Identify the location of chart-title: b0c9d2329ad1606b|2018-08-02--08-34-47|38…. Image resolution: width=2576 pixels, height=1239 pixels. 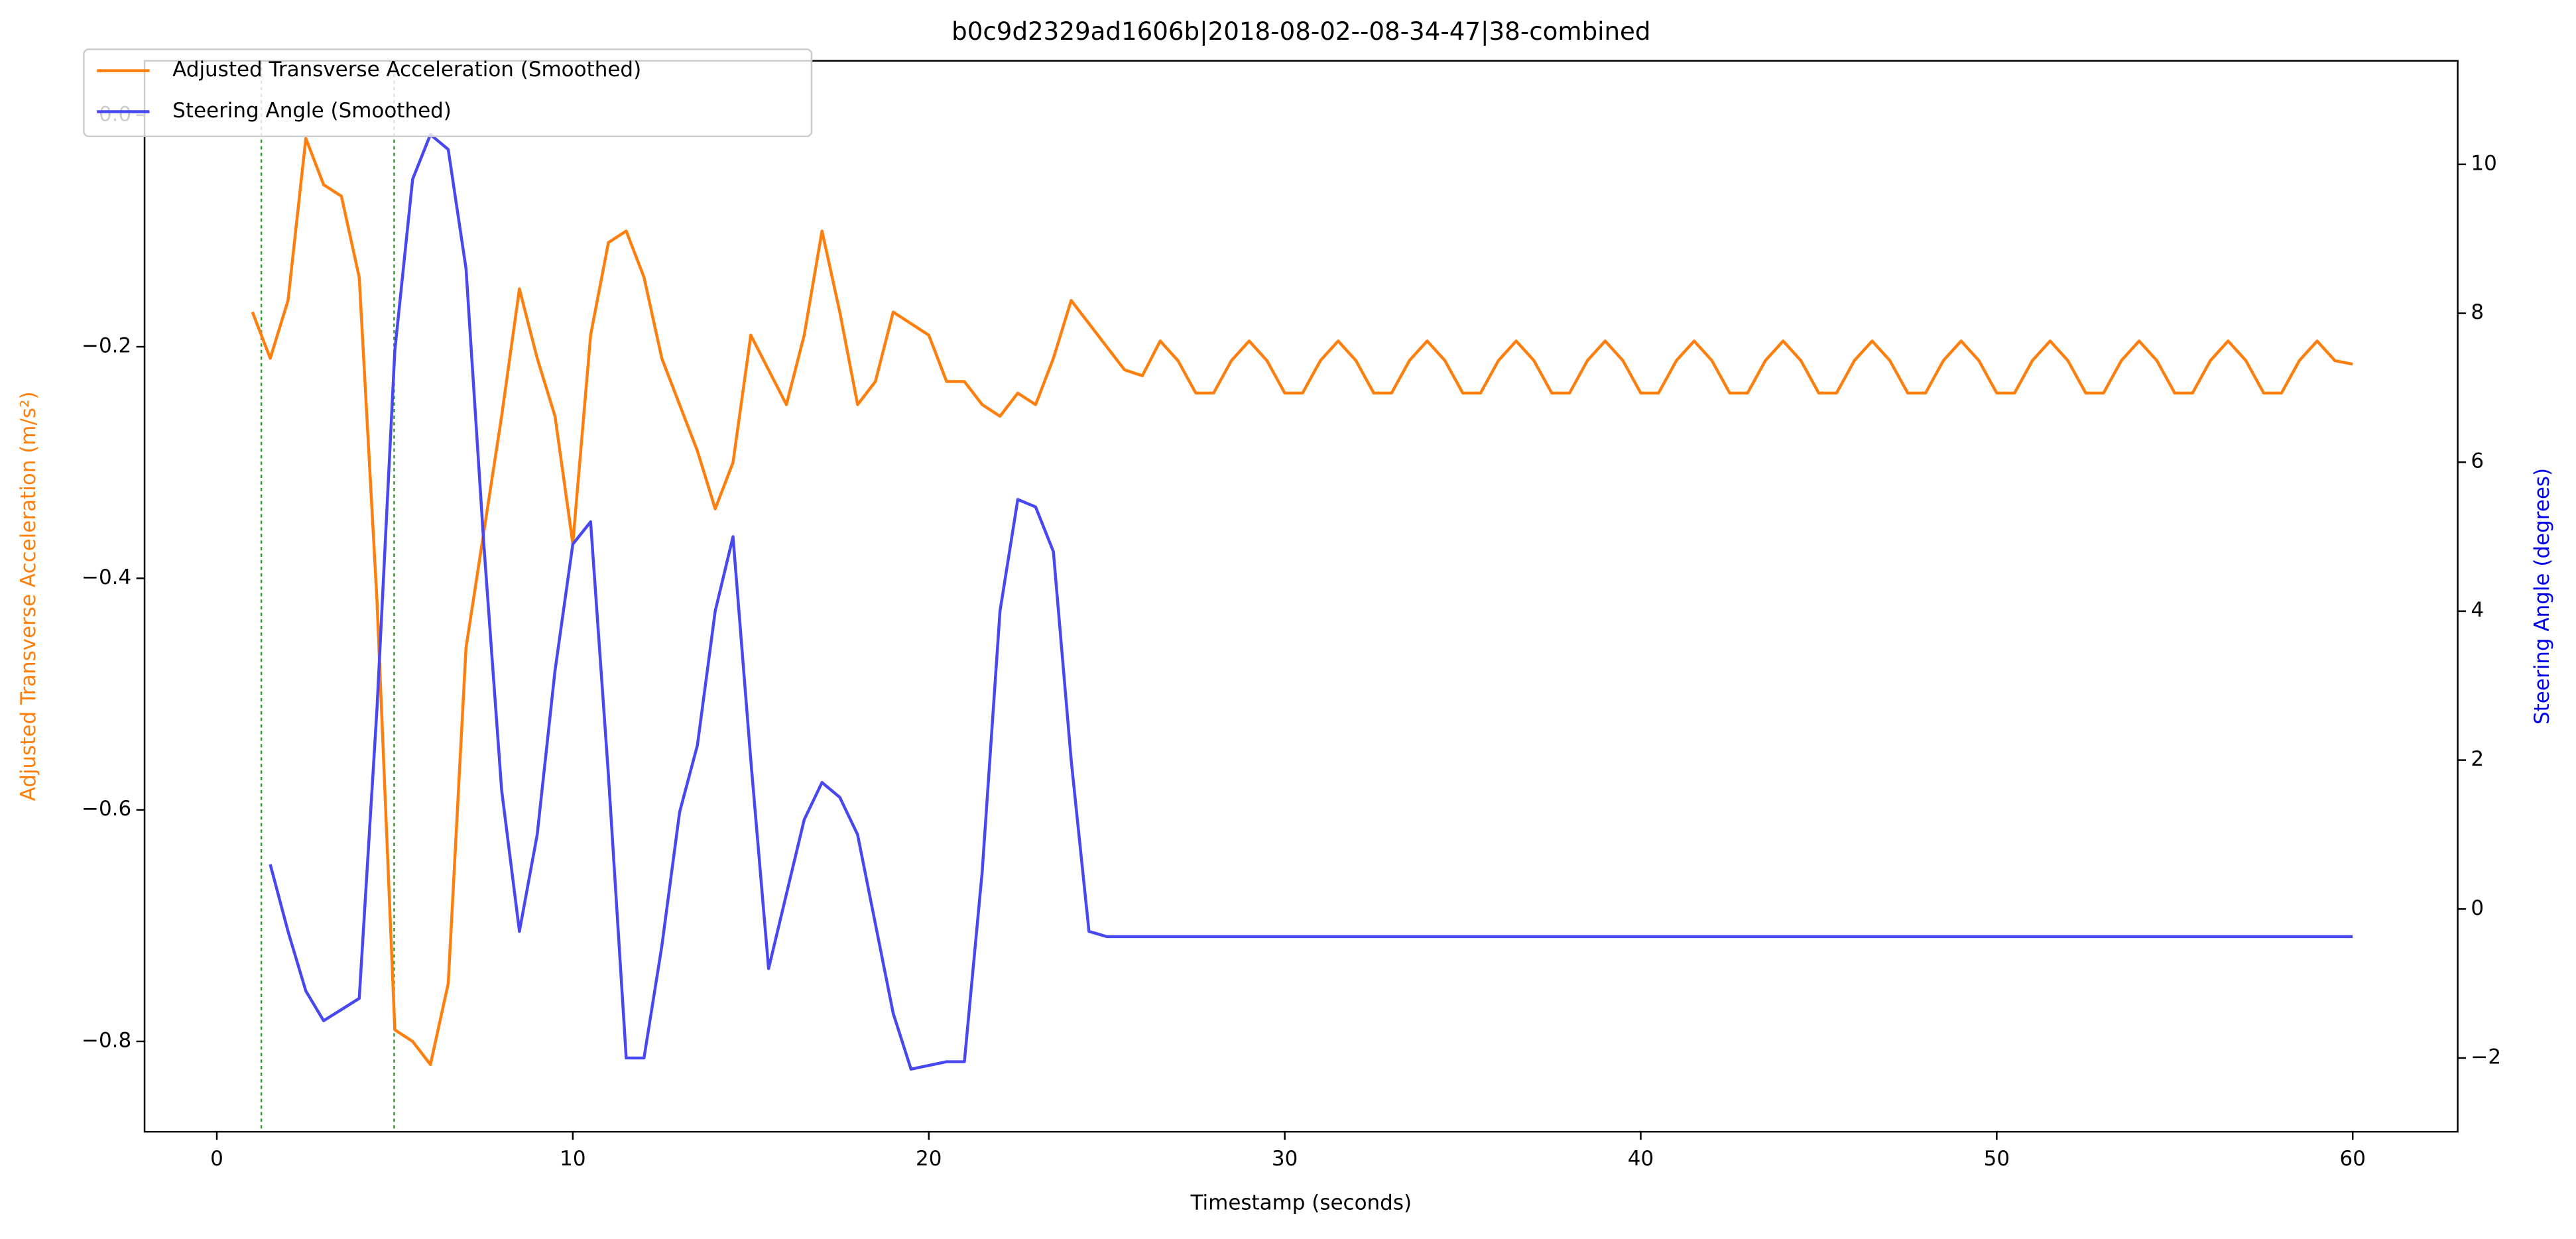
(1300, 31).